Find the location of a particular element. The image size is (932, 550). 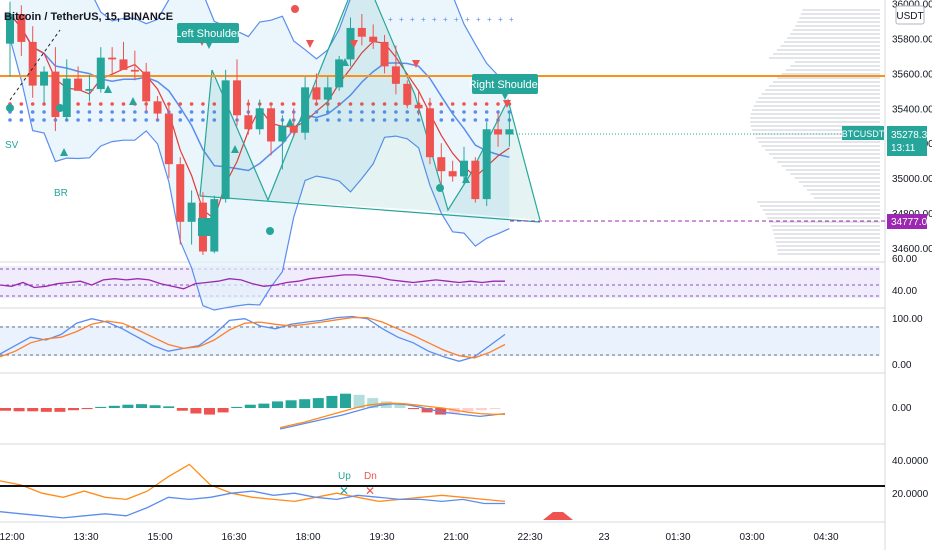

left-shoulder-callout: Left Shoulder is located at coordinates (208, 36).